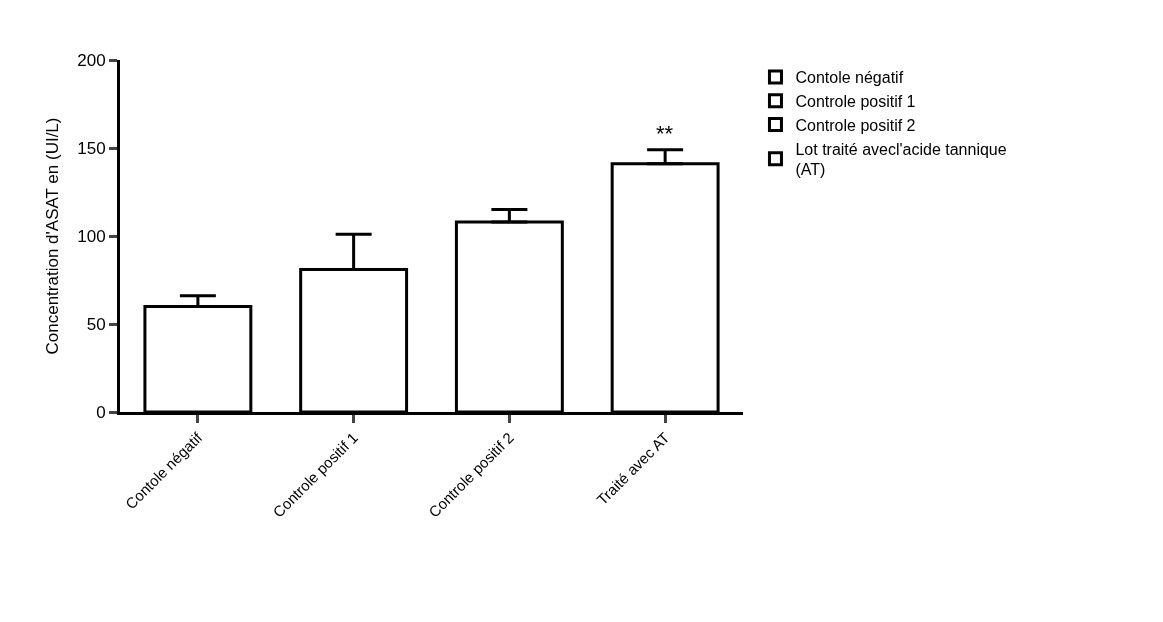  I want to click on legend-label: Lot traité avecl'acide tannique (AT), so click(901, 159).